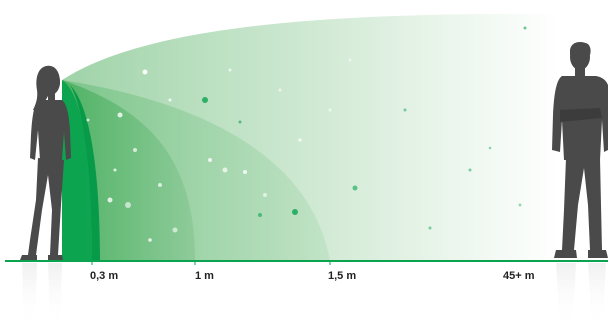 The image size is (608, 327). Describe the element at coordinates (85, 173) in the screenshot. I see `zone-0-3m-core` at that location.